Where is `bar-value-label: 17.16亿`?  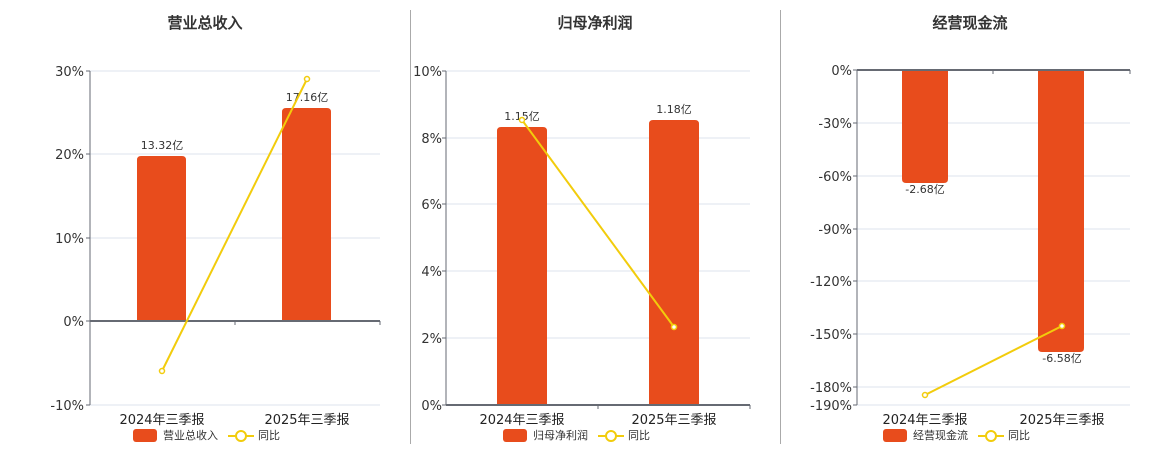 bar-value-label: 17.16亿 is located at coordinates (307, 97).